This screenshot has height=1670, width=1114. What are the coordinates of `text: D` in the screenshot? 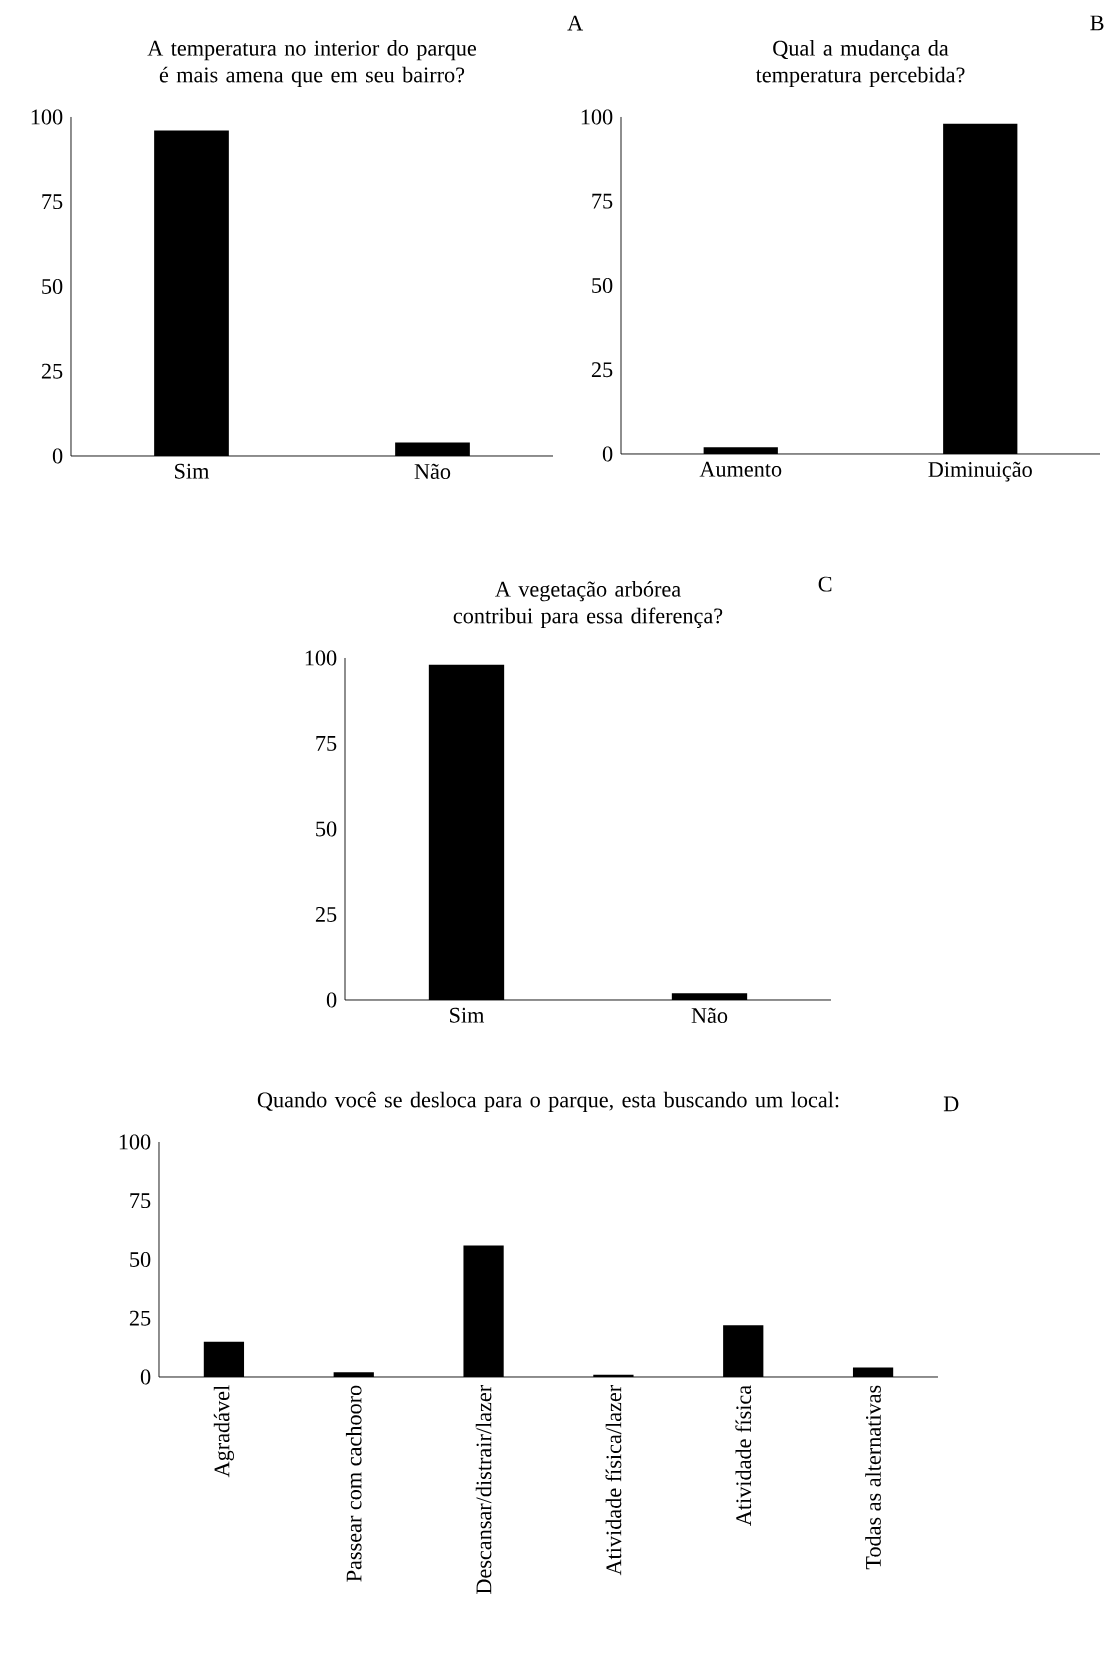 It's located at (951, 1104).